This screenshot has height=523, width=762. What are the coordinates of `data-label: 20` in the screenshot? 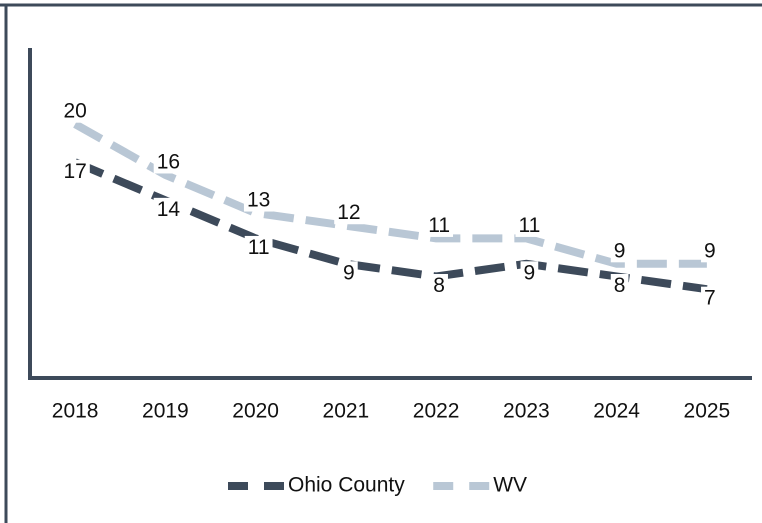 It's located at (74, 111).